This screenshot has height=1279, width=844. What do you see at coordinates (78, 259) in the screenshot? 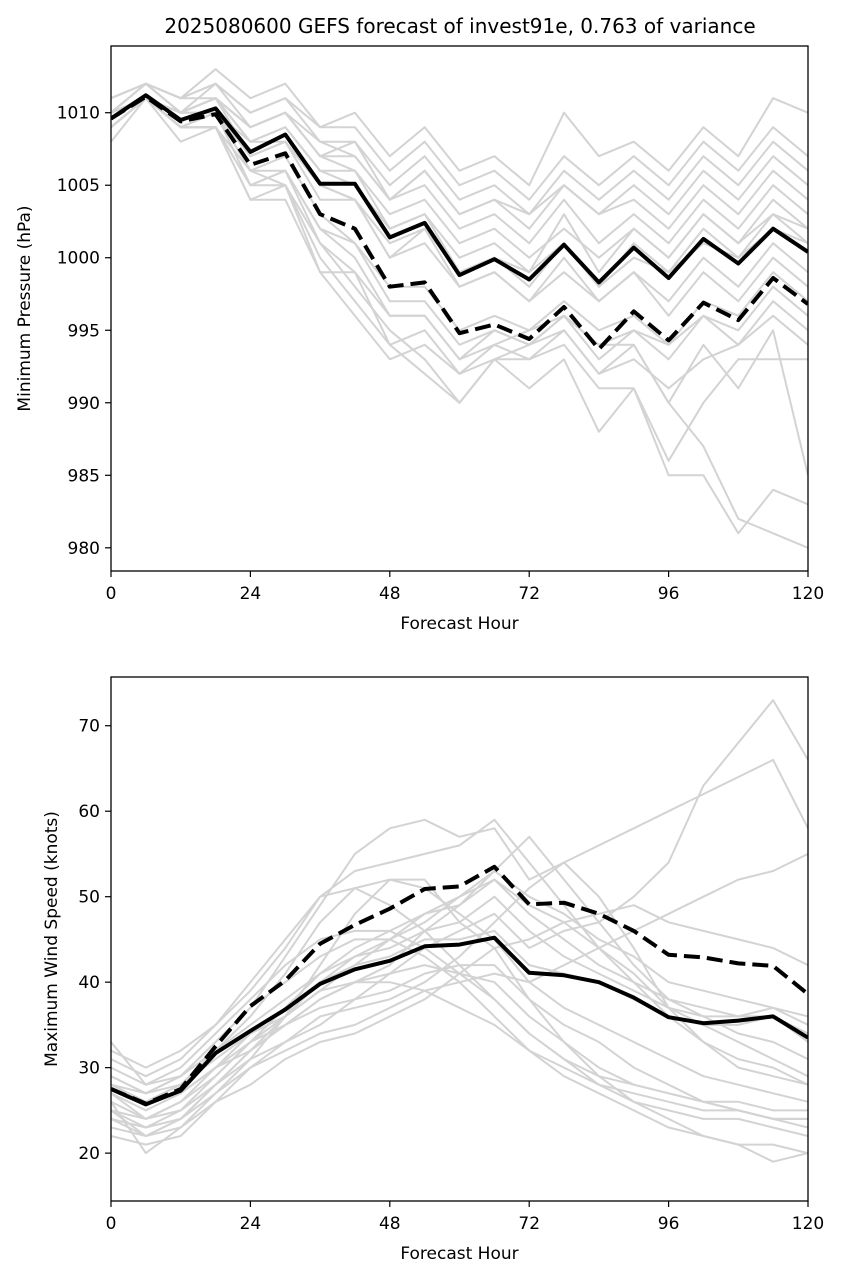
I see `y-tick-label: 1000` at bounding box center [78, 259].